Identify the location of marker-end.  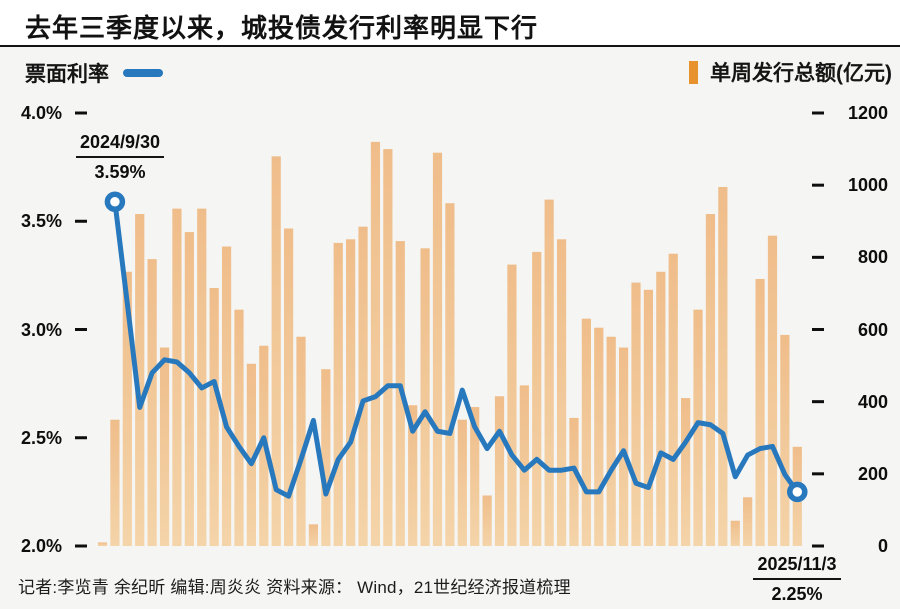
(797, 492).